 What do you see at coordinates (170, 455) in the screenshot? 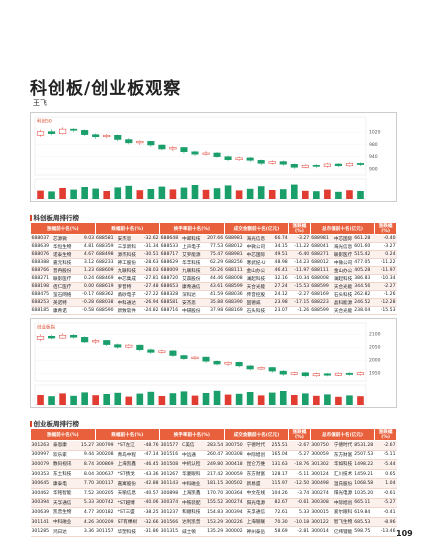
I see `table-cell: 301516` at bounding box center [170, 455].